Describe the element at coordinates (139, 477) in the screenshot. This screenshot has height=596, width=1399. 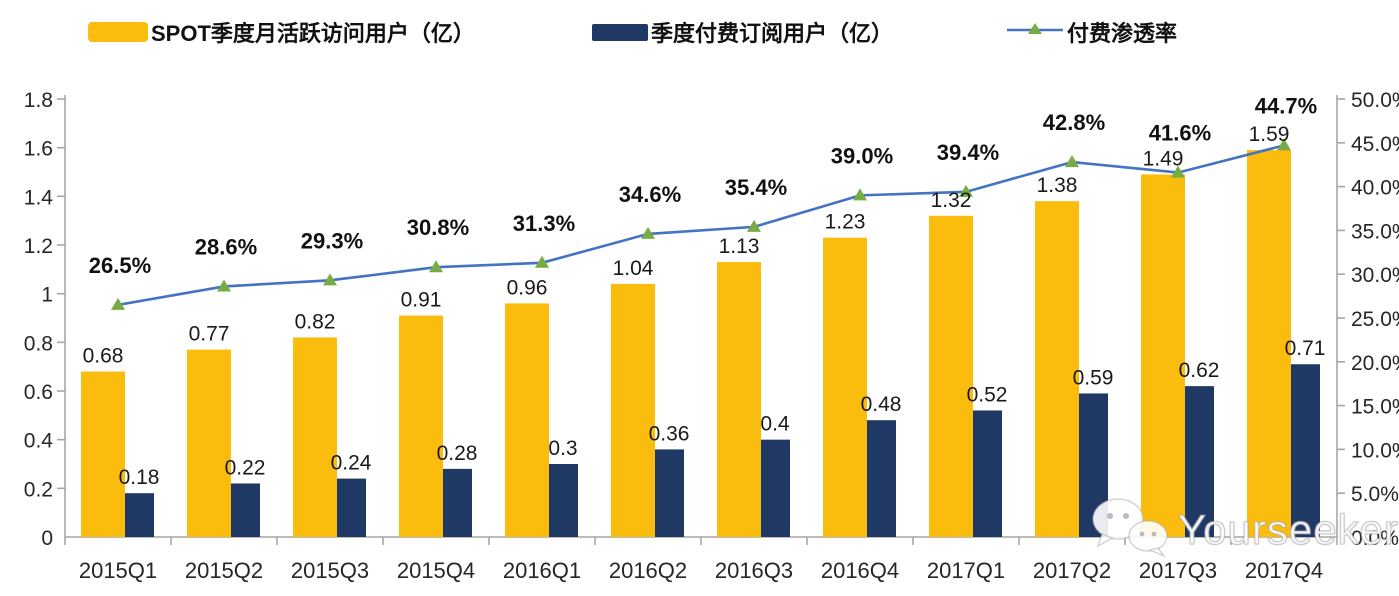
I see `subscribers-value-label-2015Q1: 0.18` at that location.